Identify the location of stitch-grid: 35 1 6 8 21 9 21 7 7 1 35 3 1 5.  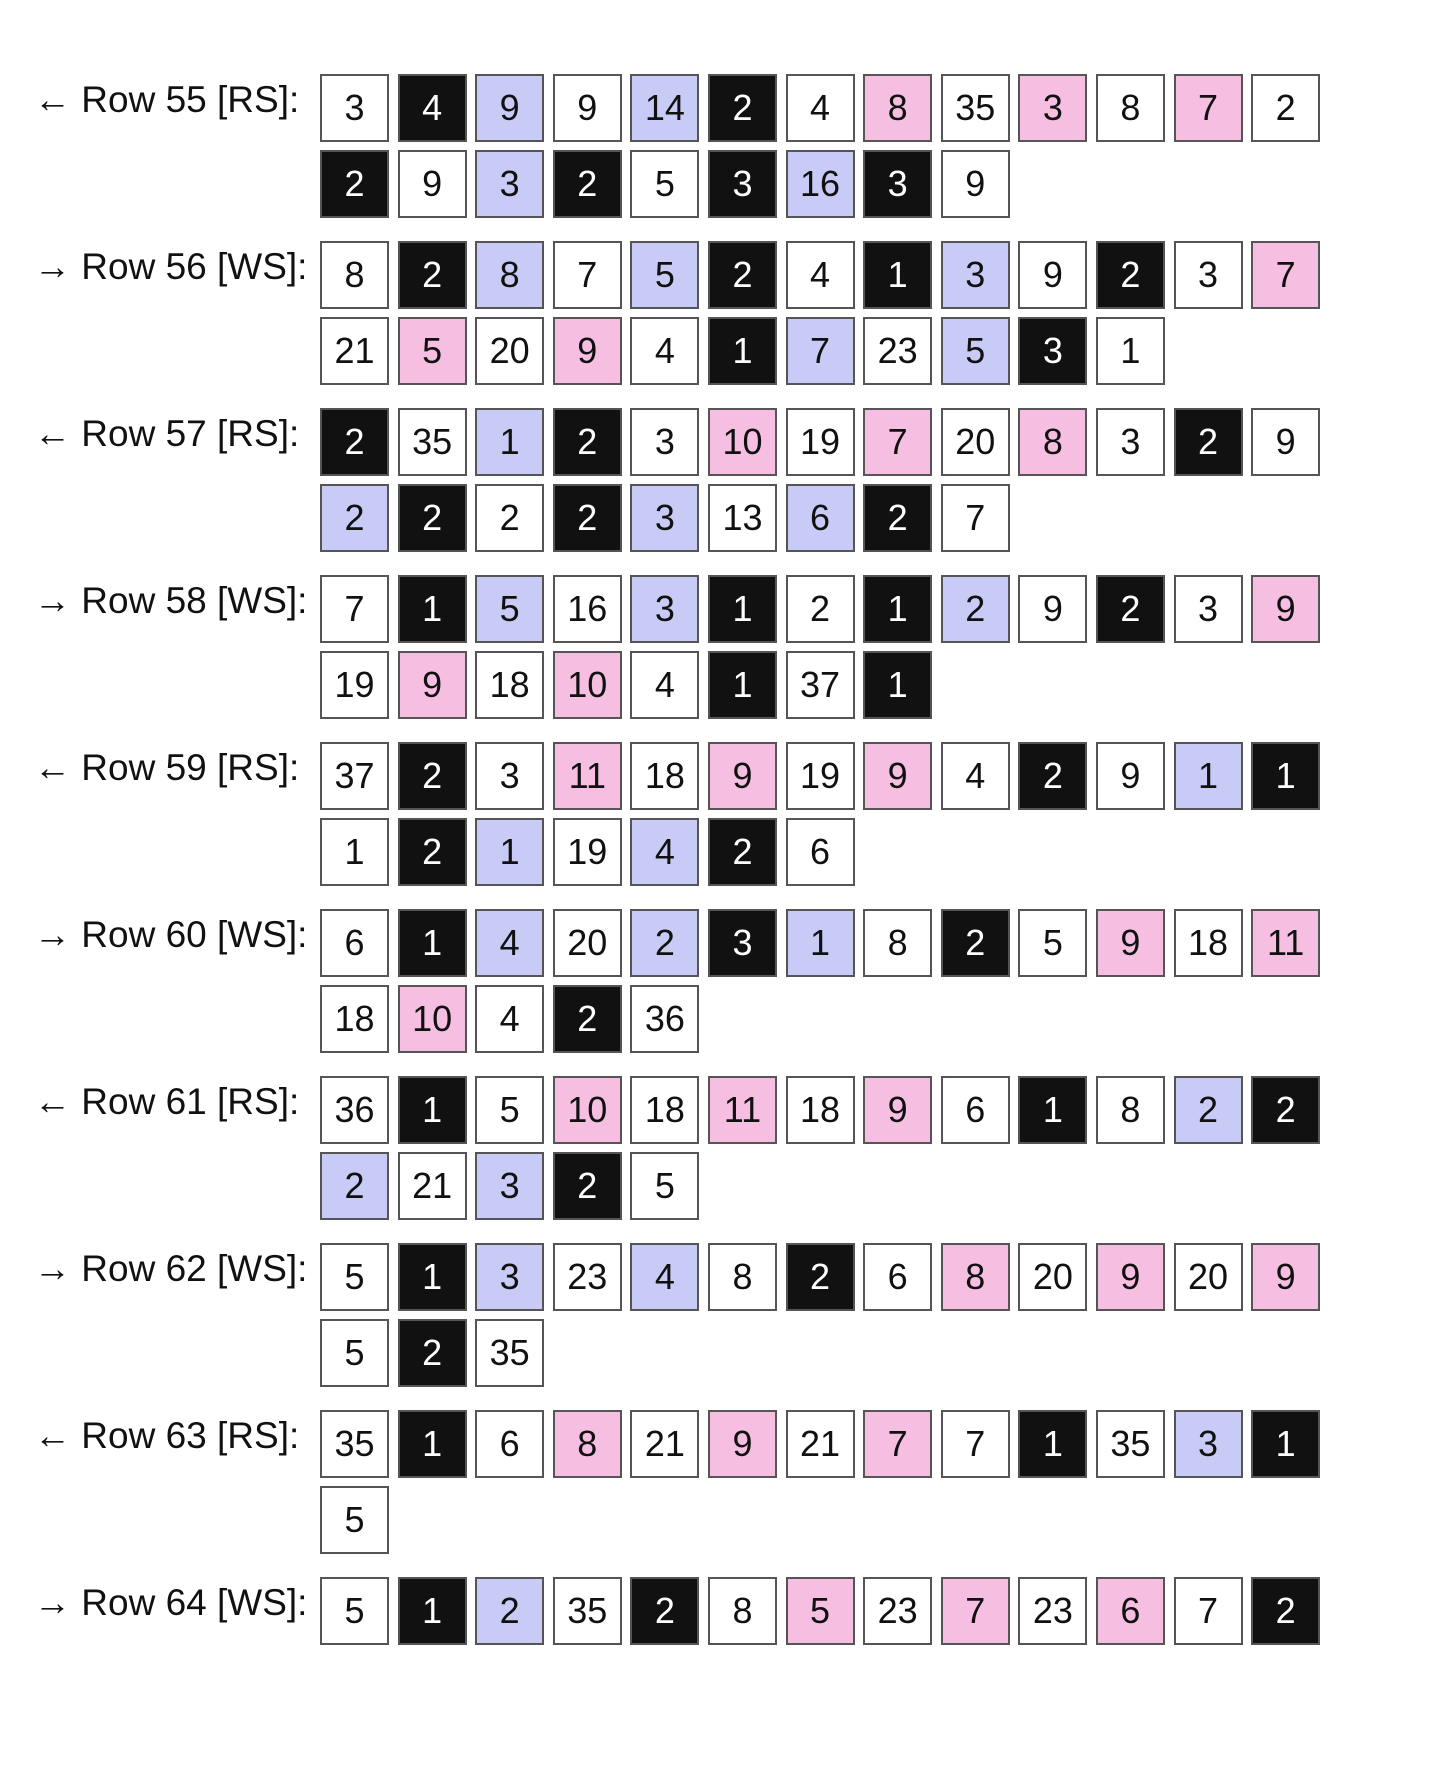
(820, 1482).